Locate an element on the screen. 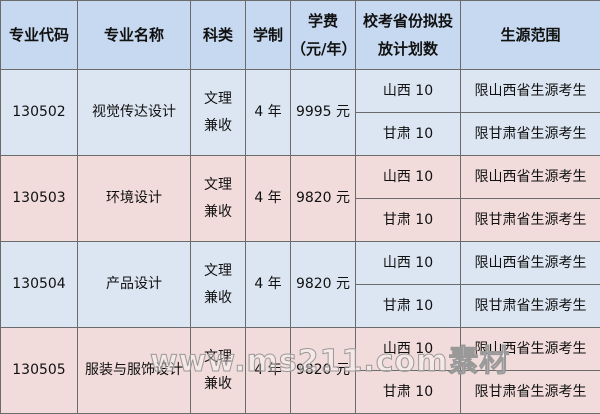  header-fee: 学费（元/年） is located at coordinates (323, 35).